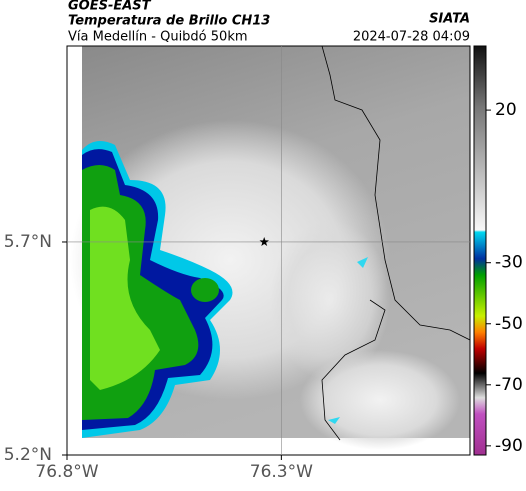  I want to click on product: Temperatura de Brillo CH13, so click(169, 21).